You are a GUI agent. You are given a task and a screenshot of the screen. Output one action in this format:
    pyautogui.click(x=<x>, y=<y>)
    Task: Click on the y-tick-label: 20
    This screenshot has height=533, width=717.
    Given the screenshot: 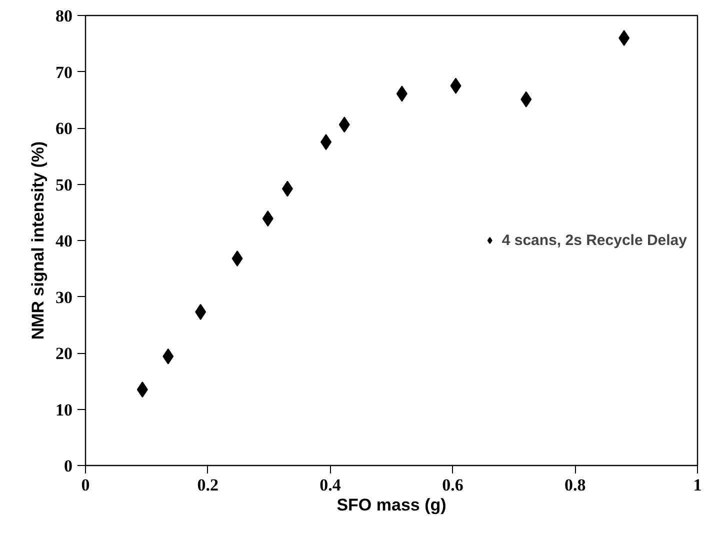 What is the action you would take?
    pyautogui.click(x=64, y=353)
    